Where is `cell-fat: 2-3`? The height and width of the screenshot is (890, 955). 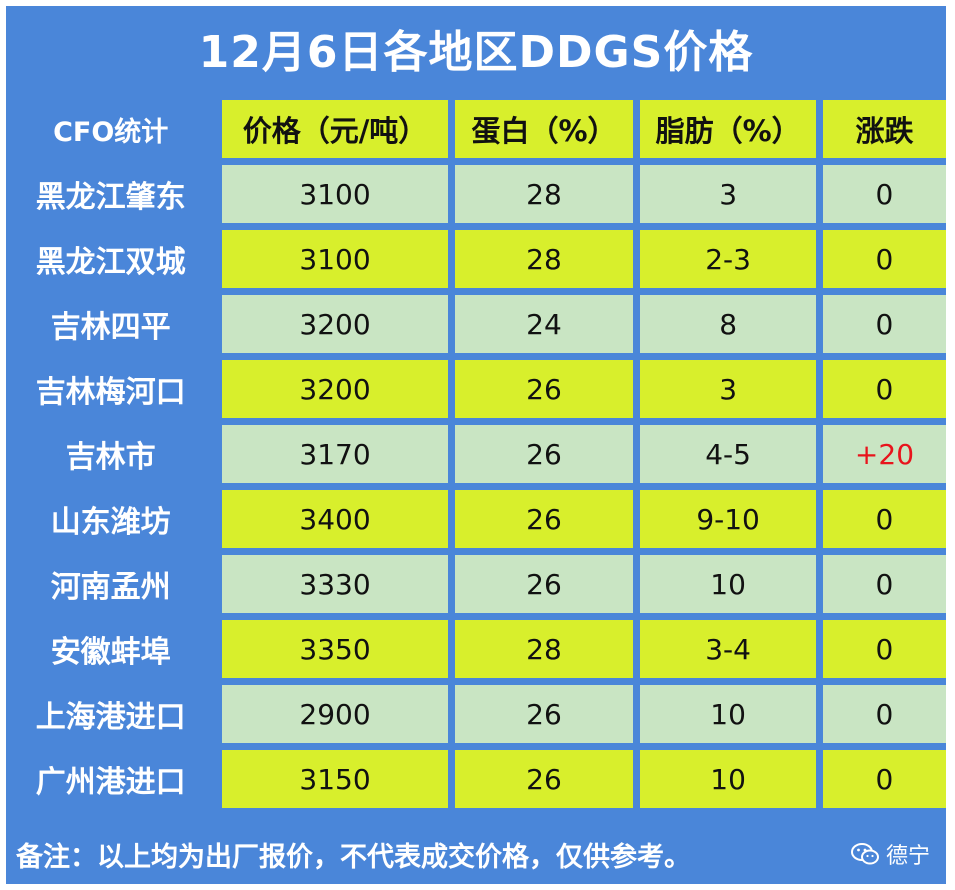 cell-fat: 2-3 is located at coordinates (728, 259).